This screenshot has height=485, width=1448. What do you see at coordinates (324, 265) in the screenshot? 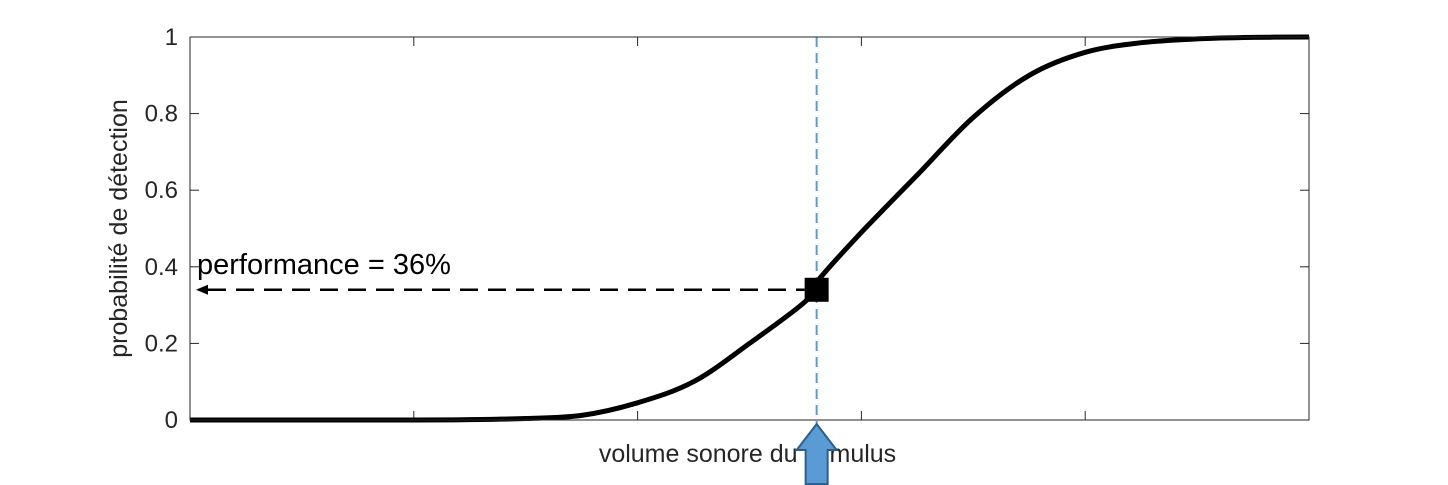
I see `performance-annotation: performance = 36%` at bounding box center [324, 265].